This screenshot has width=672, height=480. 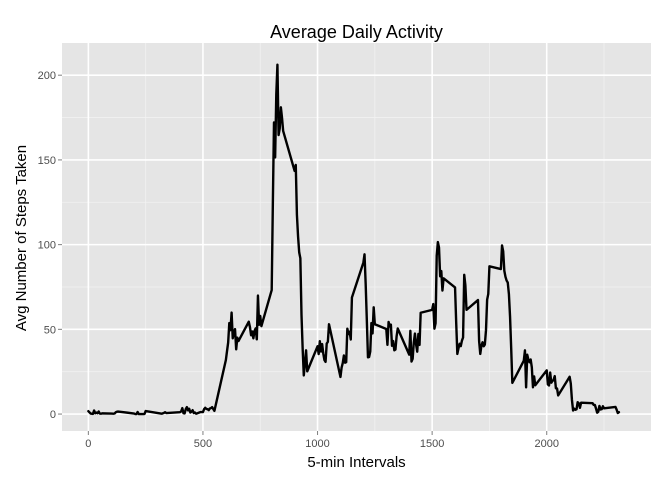 I want to click on x-tick-label: 0, so click(x=88, y=444).